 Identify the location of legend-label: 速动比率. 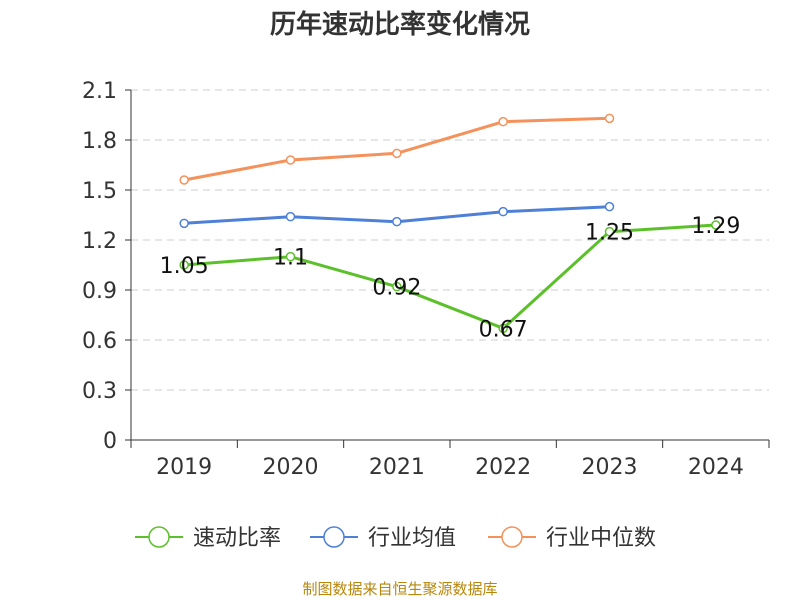
(237, 538).